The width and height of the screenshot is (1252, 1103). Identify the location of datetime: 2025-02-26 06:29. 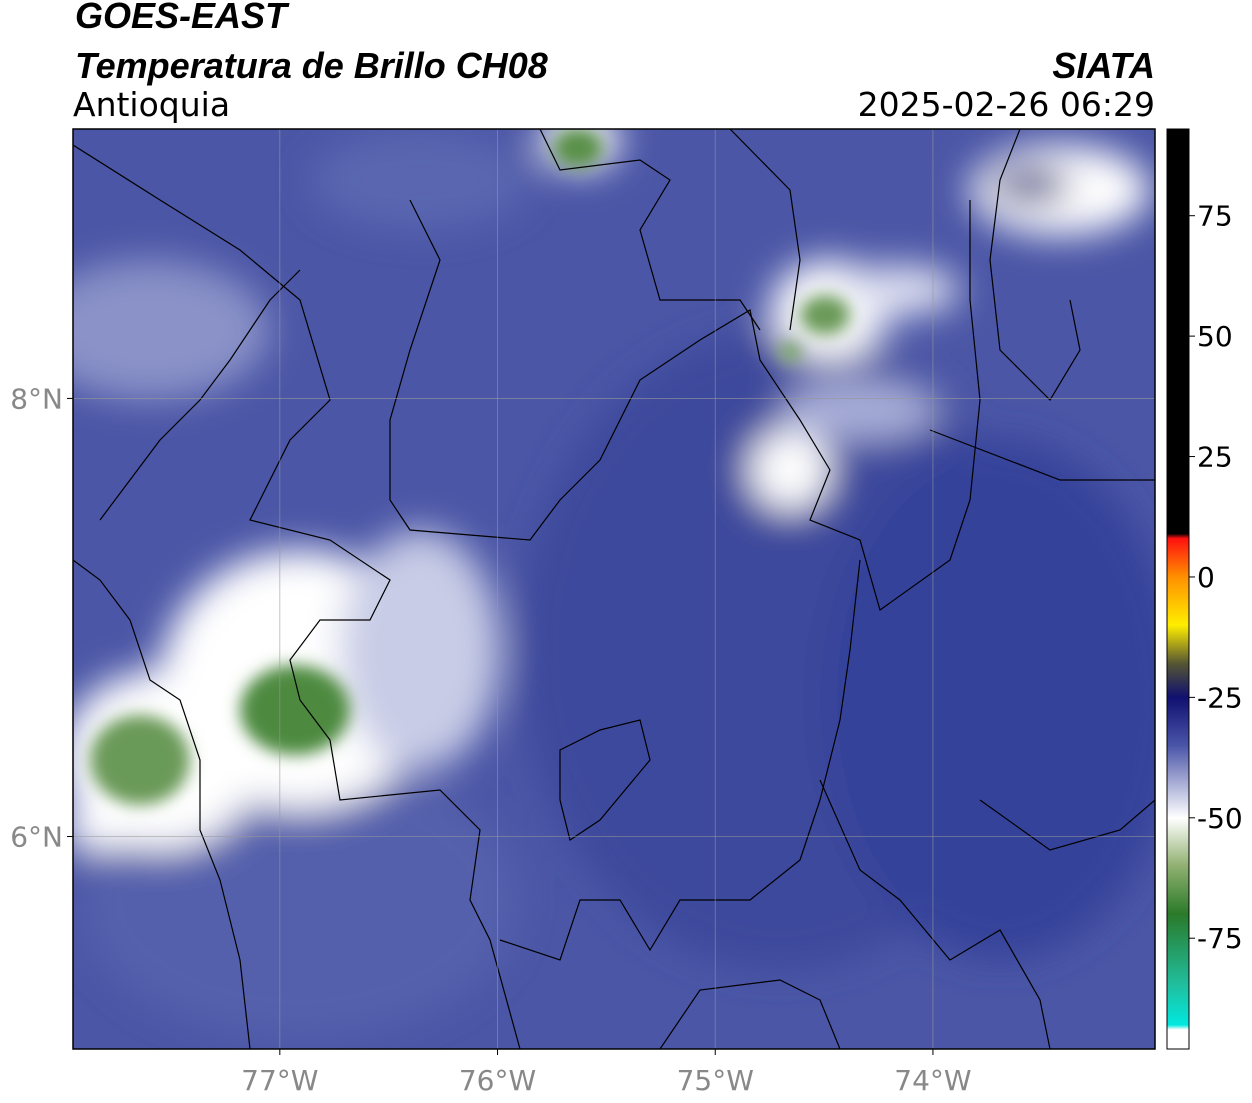
(1006, 104).